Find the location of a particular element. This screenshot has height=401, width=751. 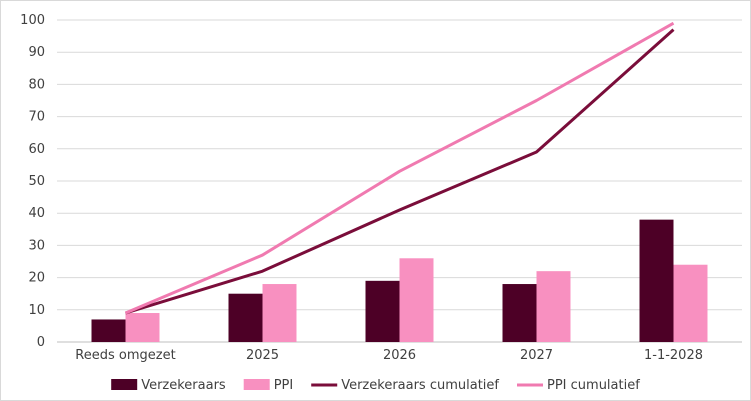

y-tick-label: 20 is located at coordinates (36, 278).